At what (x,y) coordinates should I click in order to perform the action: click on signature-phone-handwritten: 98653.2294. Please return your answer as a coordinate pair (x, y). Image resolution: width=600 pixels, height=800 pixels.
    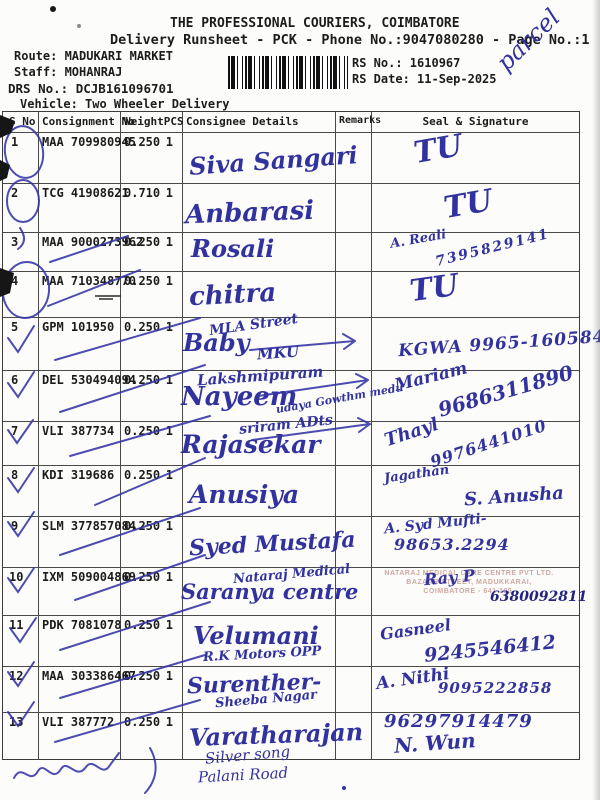
    Looking at the image, I should click on (452, 544).